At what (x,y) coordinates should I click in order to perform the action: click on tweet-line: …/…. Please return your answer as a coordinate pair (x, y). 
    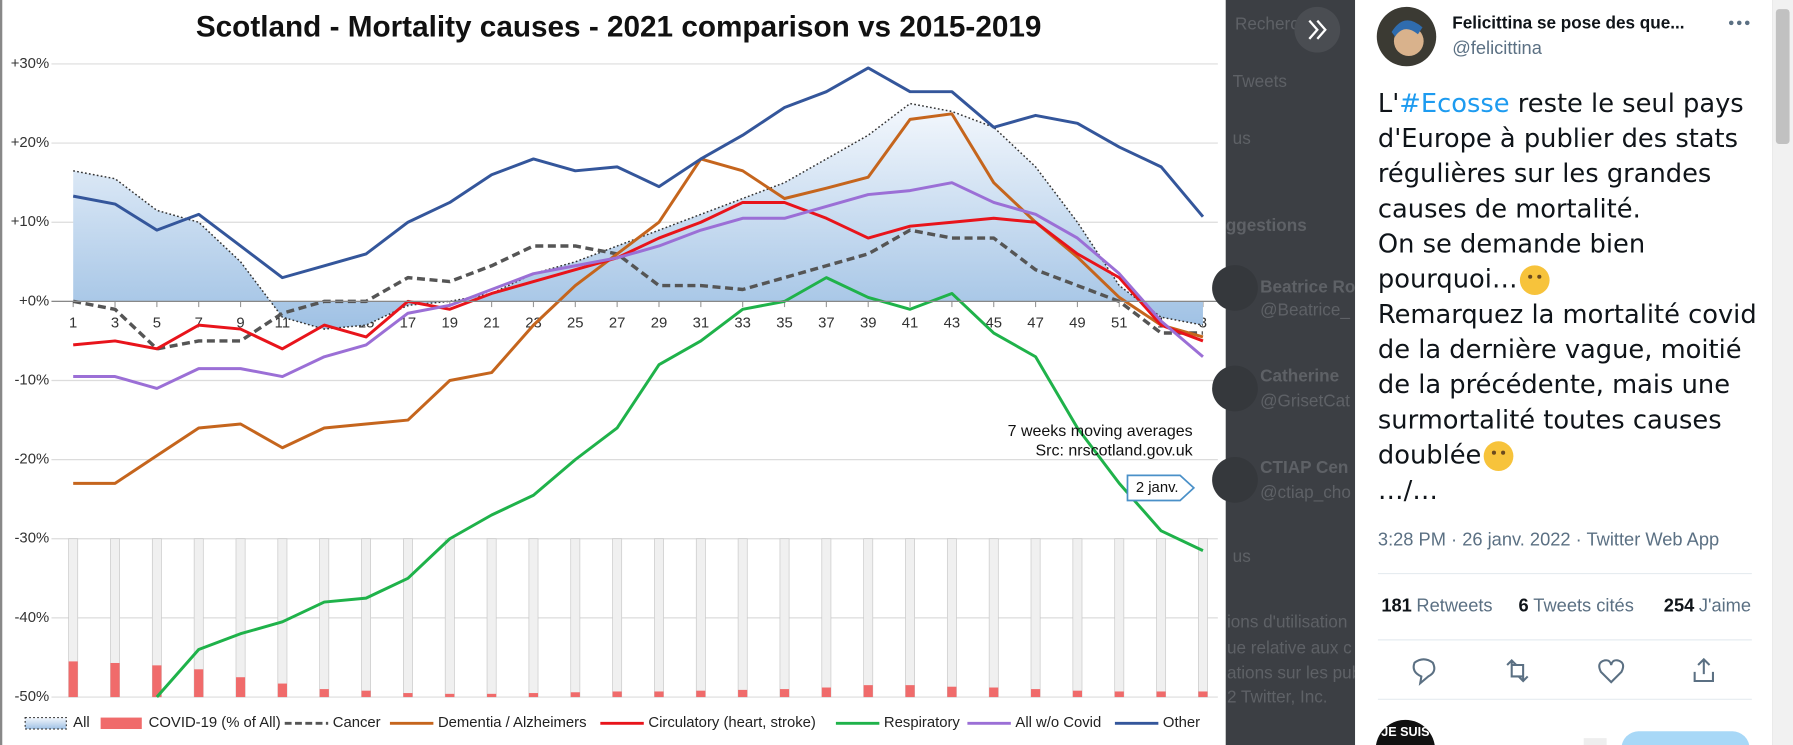
    Looking at the image, I should click on (1408, 491).